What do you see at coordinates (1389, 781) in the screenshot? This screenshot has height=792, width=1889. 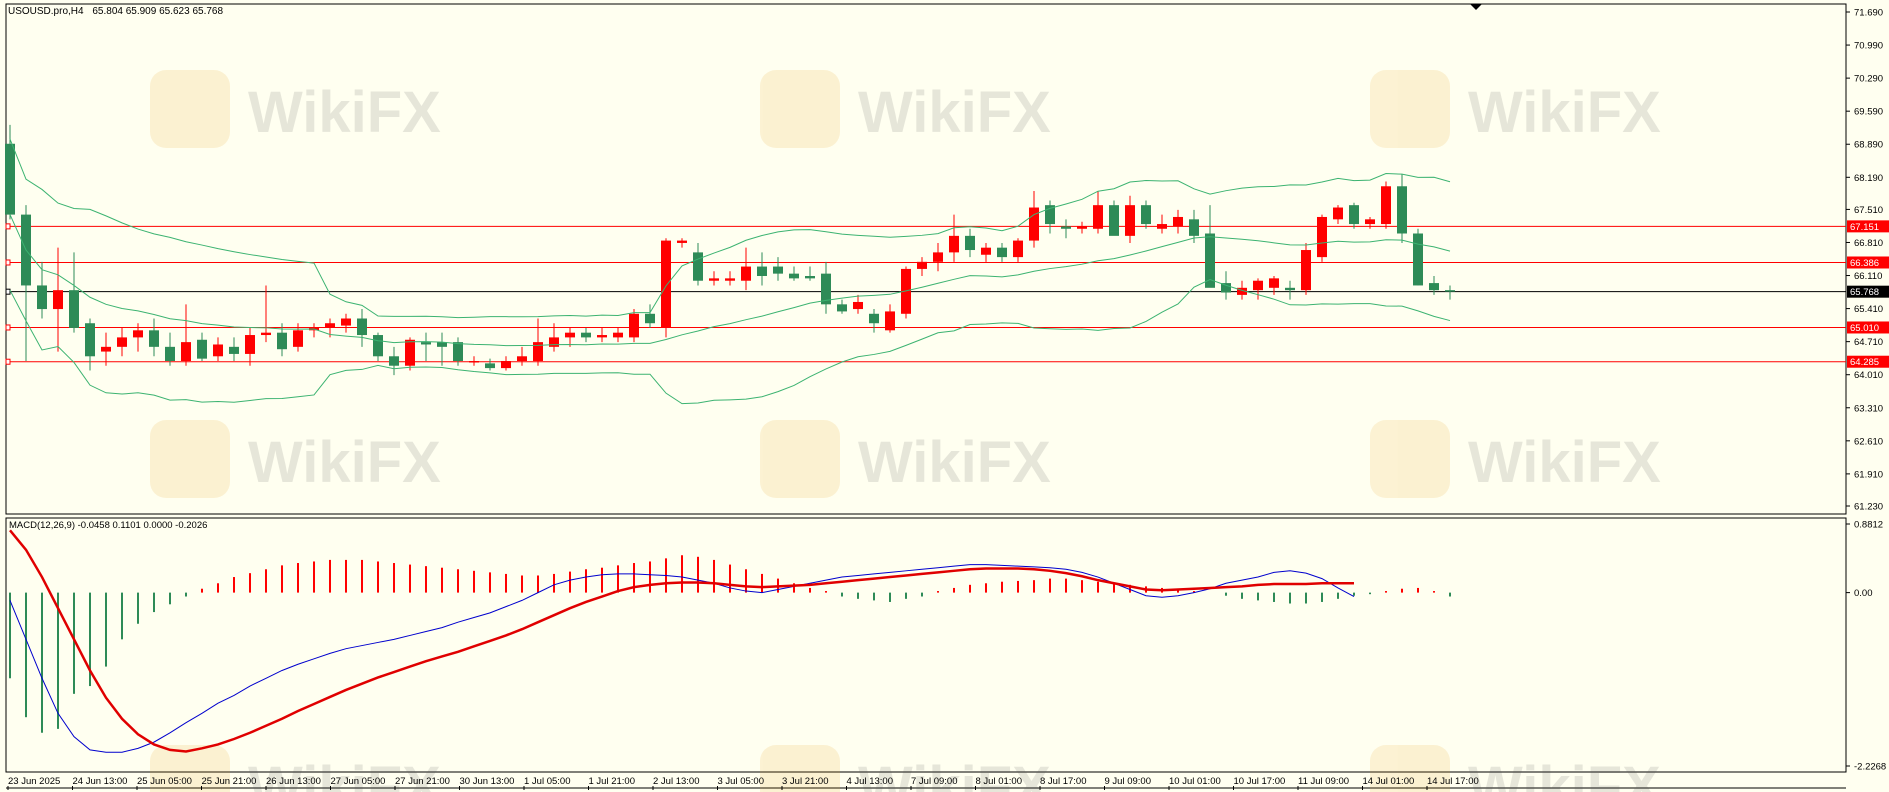 I see `time-tick-label: 14 Jul 01:00` at bounding box center [1389, 781].